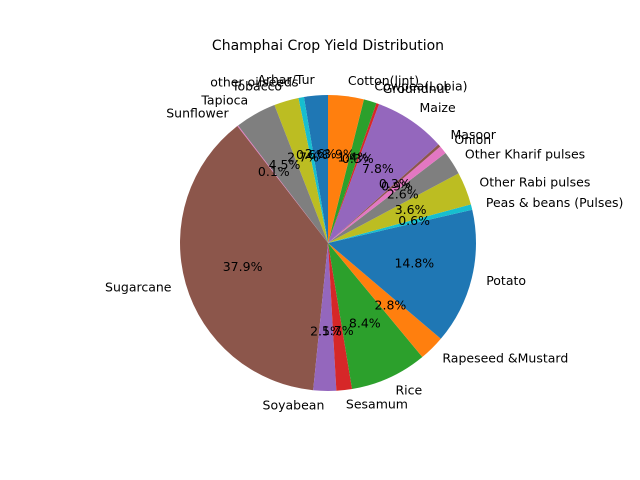  Describe the element at coordinates (525, 153) in the screenshot. I see `slice-label: Other Kharif pulses` at that location.